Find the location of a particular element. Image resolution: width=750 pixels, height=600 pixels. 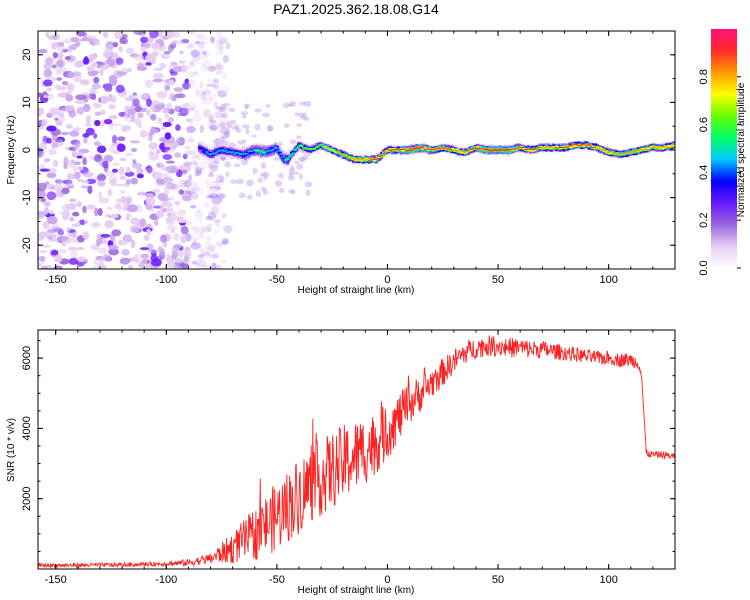

snr-y-tick-label: 4000 is located at coordinates (27, 428).